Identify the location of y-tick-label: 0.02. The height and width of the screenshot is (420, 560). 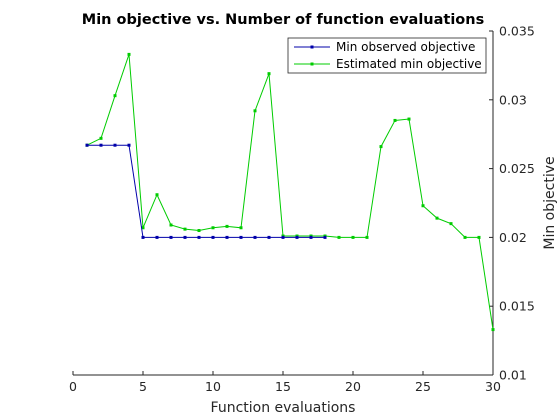
(513, 237).